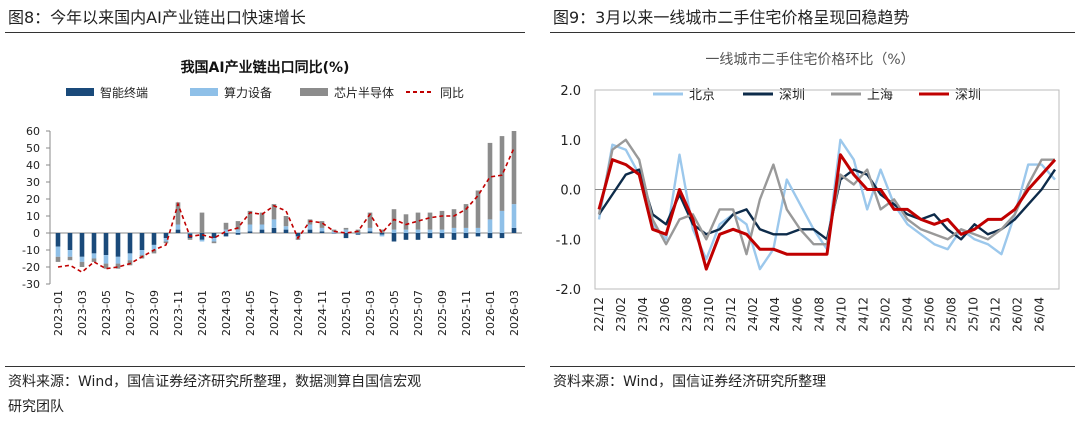  Describe the element at coordinates (274, 313) in the screenshot. I see `x-tick-label: 2024-07` at that location.